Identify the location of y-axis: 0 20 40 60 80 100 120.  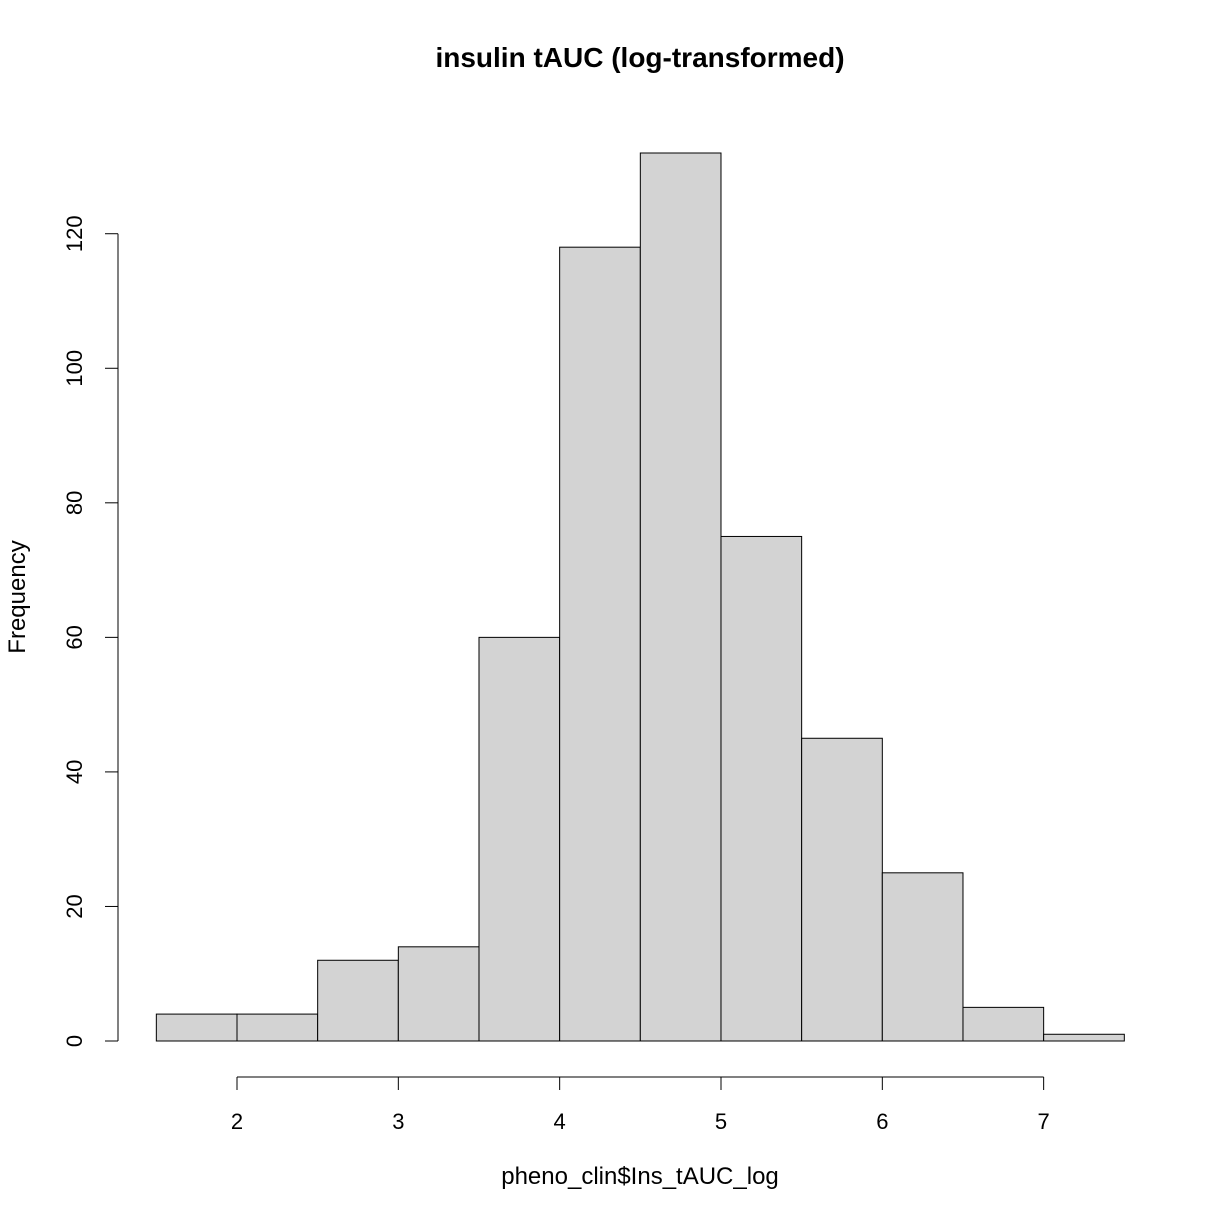
(90, 631).